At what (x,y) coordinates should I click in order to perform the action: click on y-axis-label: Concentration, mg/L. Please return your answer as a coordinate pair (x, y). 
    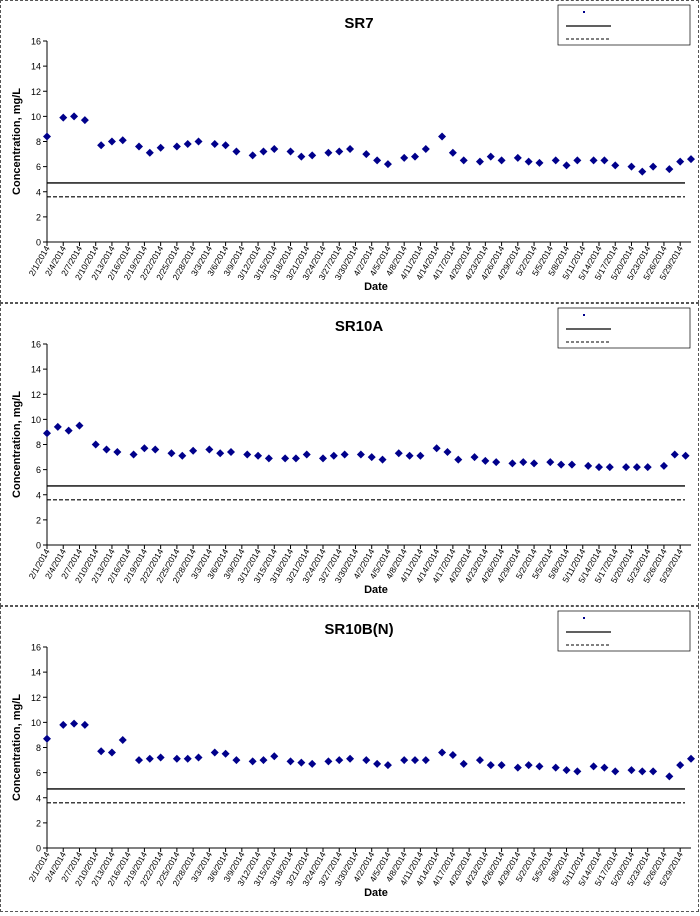
    Looking at the image, I should click on (17, 444).